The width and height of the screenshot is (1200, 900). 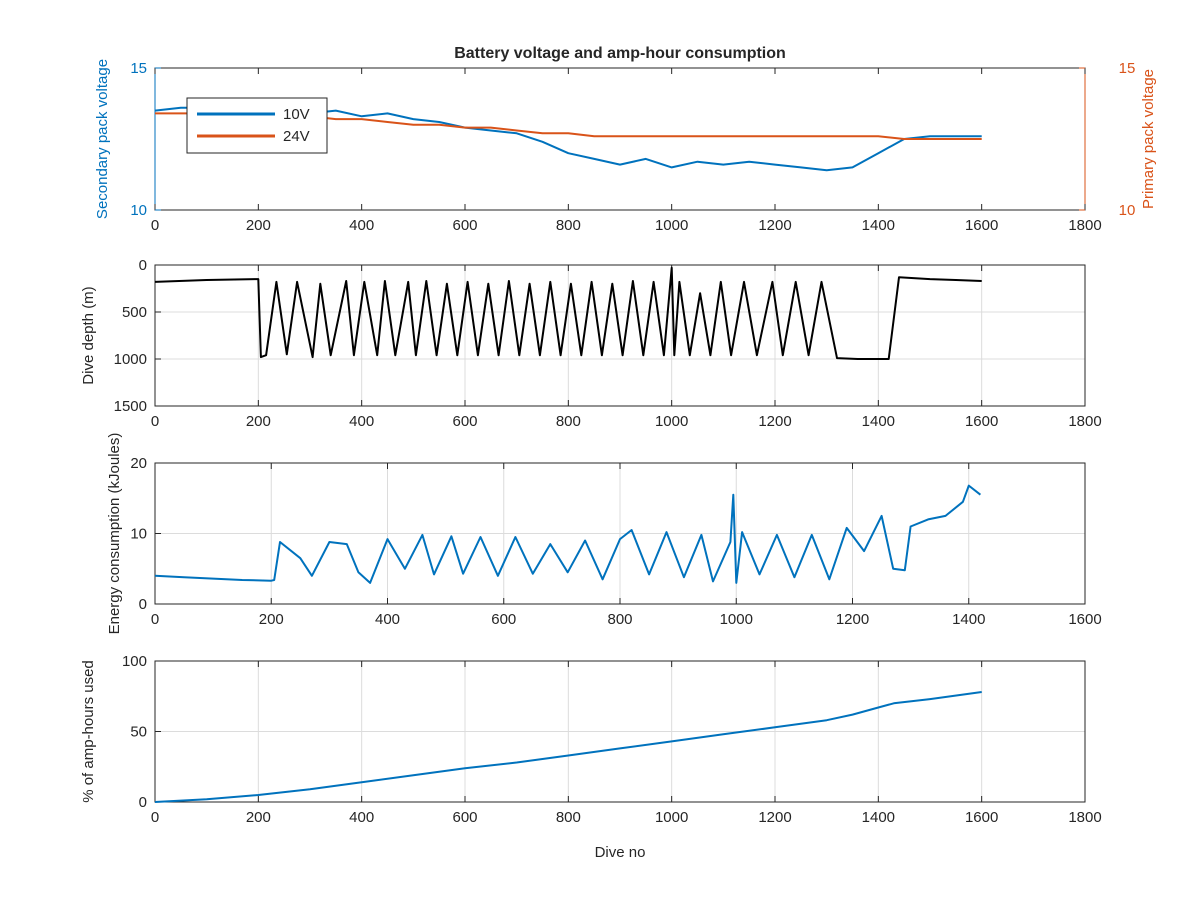 I want to click on y-tick-label: 1000, so click(x=130, y=359).